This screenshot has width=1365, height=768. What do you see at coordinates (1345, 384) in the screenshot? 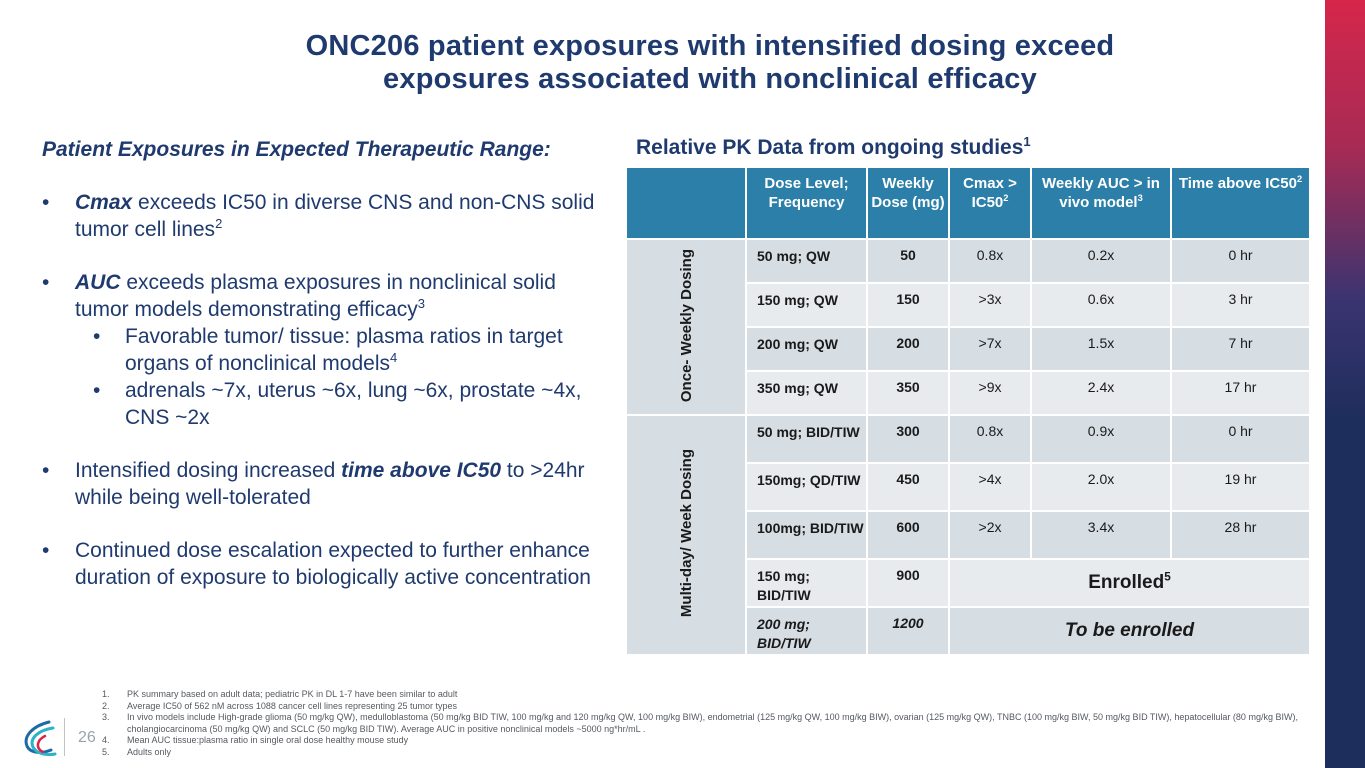
I see `side-accent-bar` at bounding box center [1345, 384].